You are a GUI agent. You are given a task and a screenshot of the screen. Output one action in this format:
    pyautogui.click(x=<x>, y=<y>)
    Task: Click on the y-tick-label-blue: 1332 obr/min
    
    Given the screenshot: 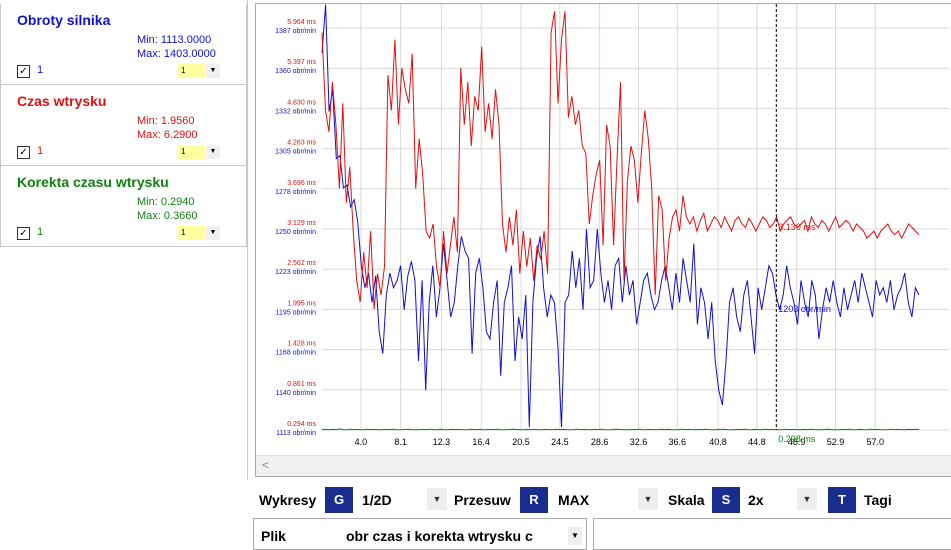 What is the action you would take?
    pyautogui.click(x=295, y=111)
    